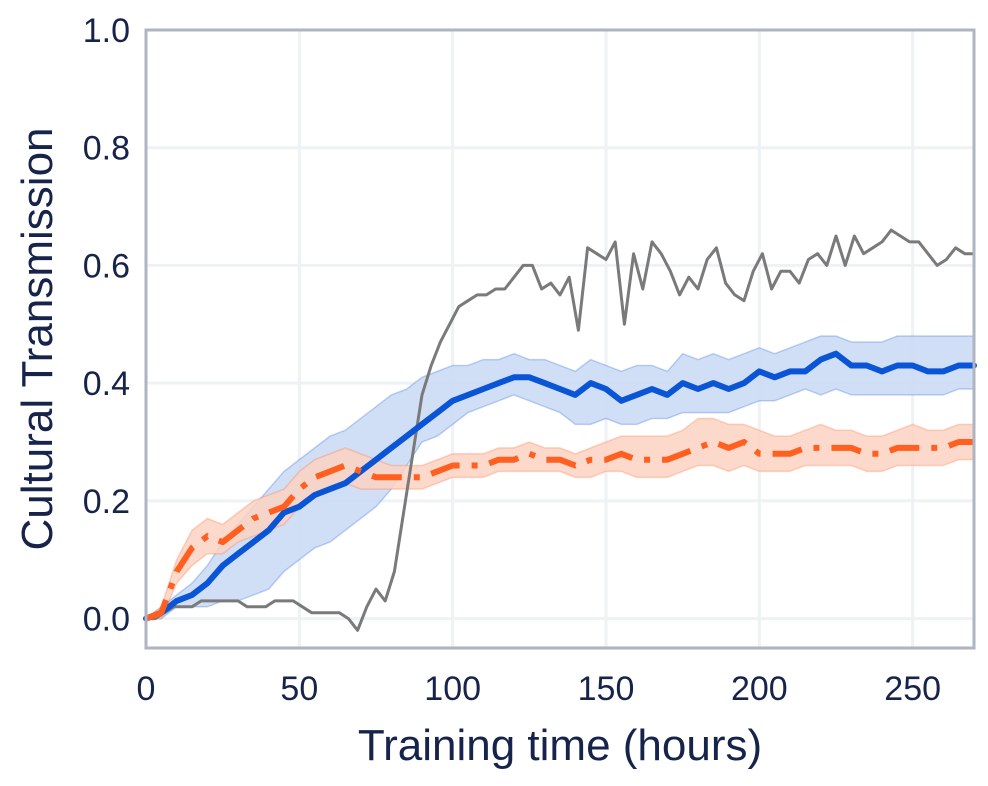 This screenshot has width=988, height=786. What do you see at coordinates (37, 338) in the screenshot?
I see `y-axis-title: Cultural Transmission` at bounding box center [37, 338].